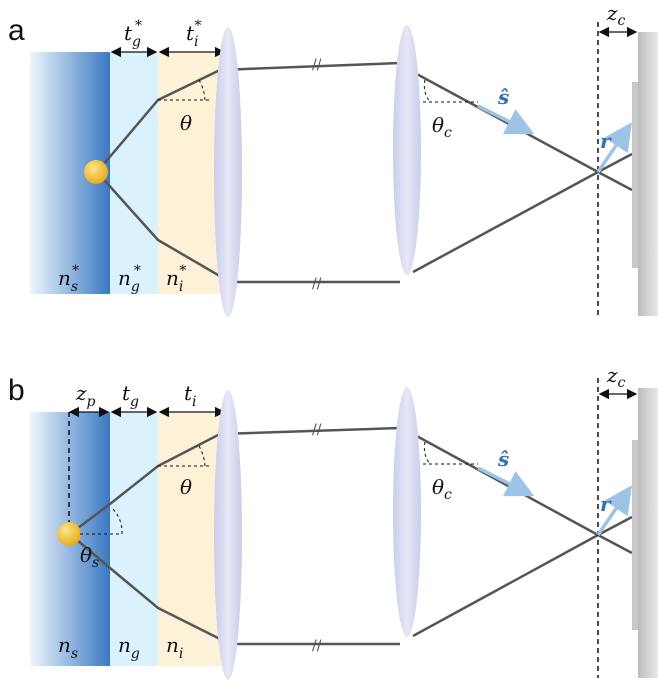  I want to click on immersion-index-label: ni*, so click(176, 279).